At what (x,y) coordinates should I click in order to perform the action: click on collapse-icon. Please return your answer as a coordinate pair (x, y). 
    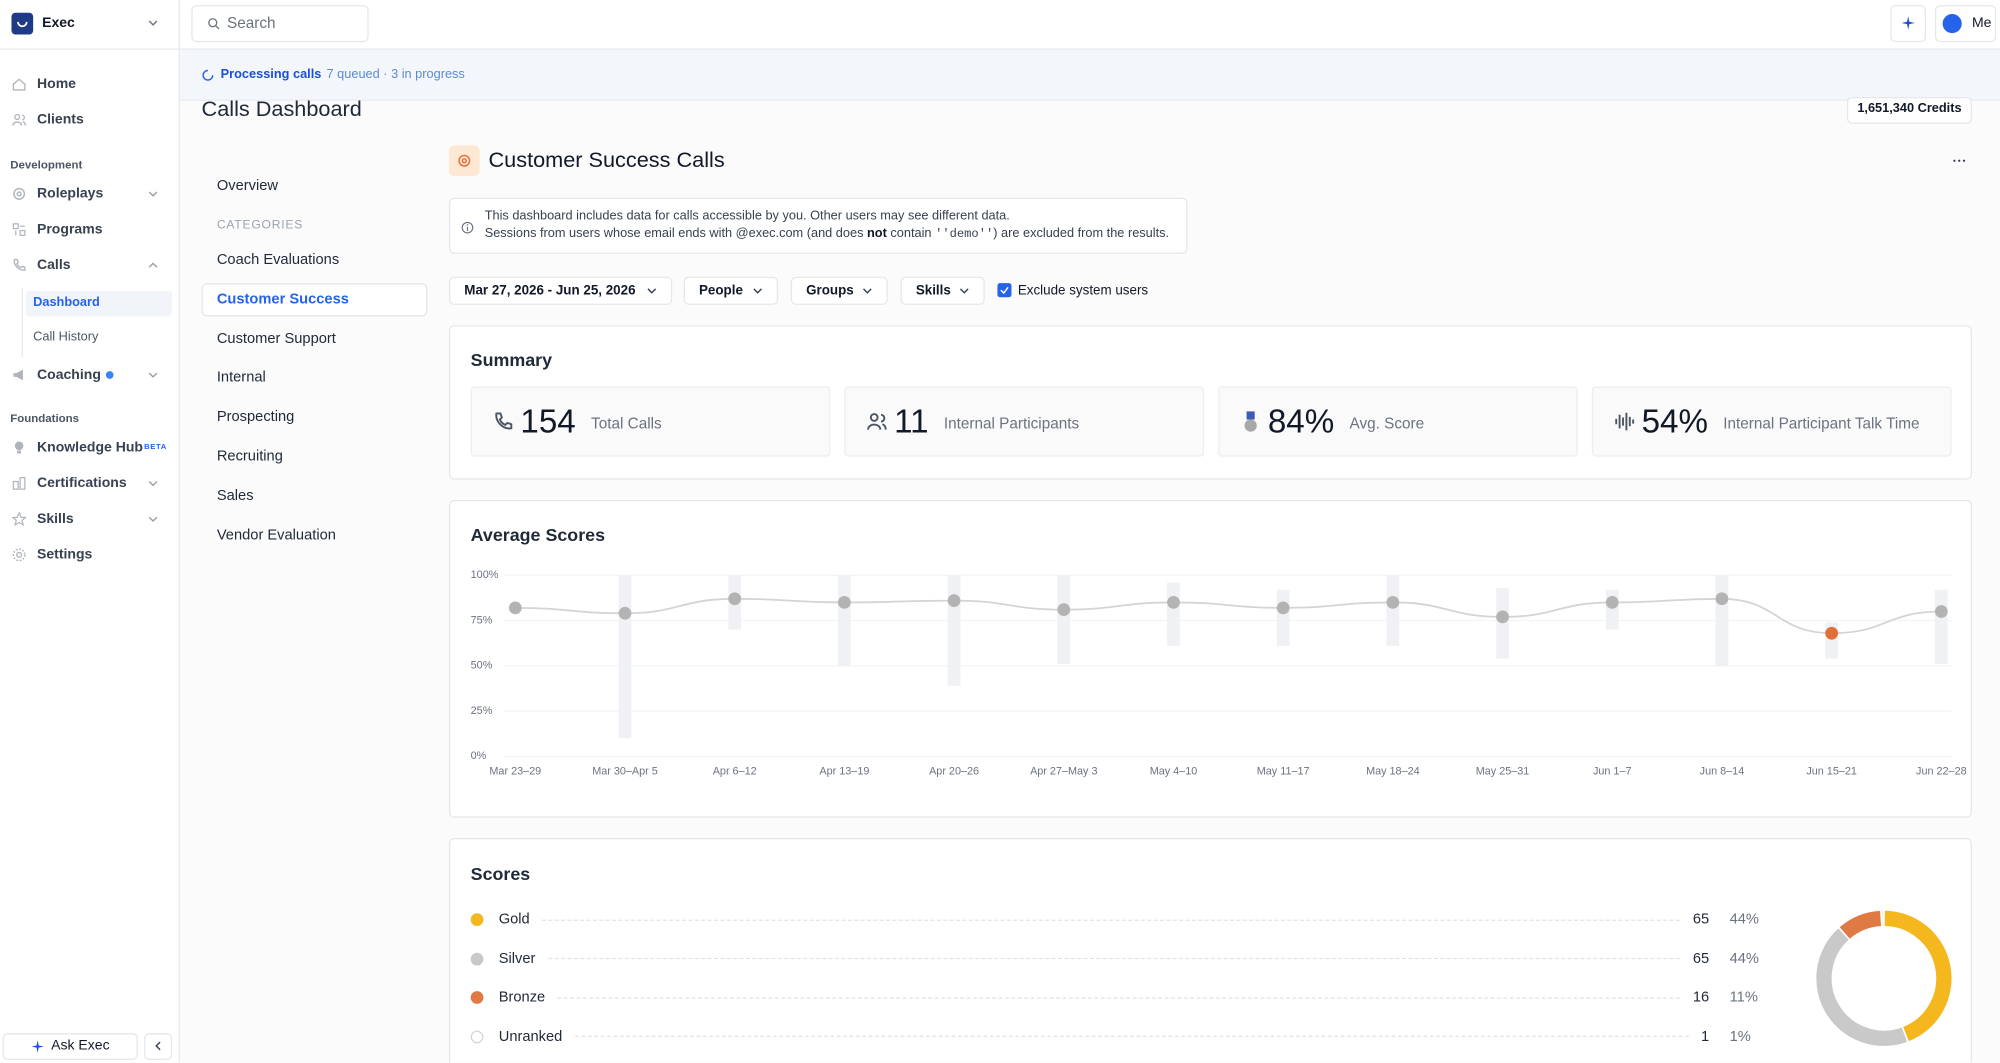
    Looking at the image, I should click on (158, 1046).